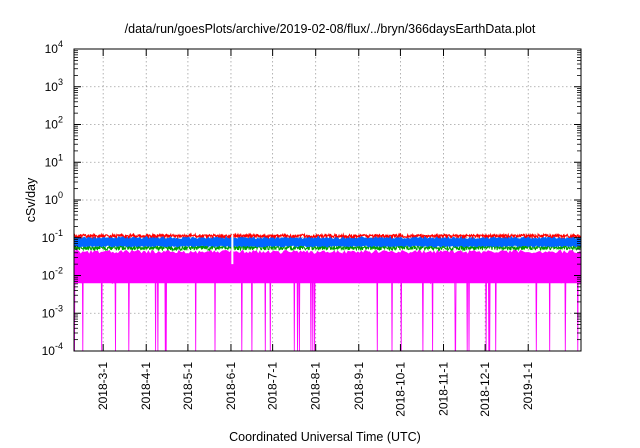 The height and width of the screenshot is (448, 640). Describe the element at coordinates (359, 386) in the screenshot. I see `x-tick-label: 2018-9-1` at that location.